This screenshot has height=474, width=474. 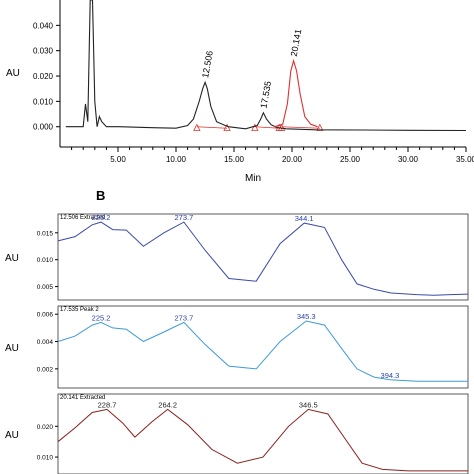 I want to click on panel-b-label: B, so click(x=100, y=195).